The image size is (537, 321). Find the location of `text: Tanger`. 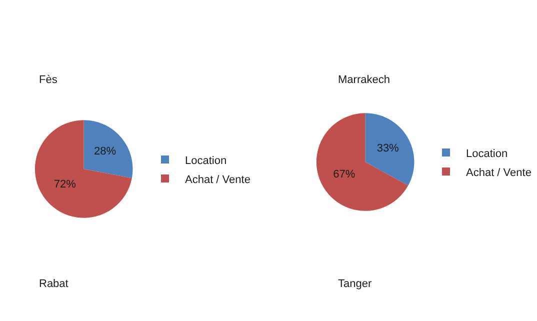

text: Tanger is located at coordinates (355, 284).